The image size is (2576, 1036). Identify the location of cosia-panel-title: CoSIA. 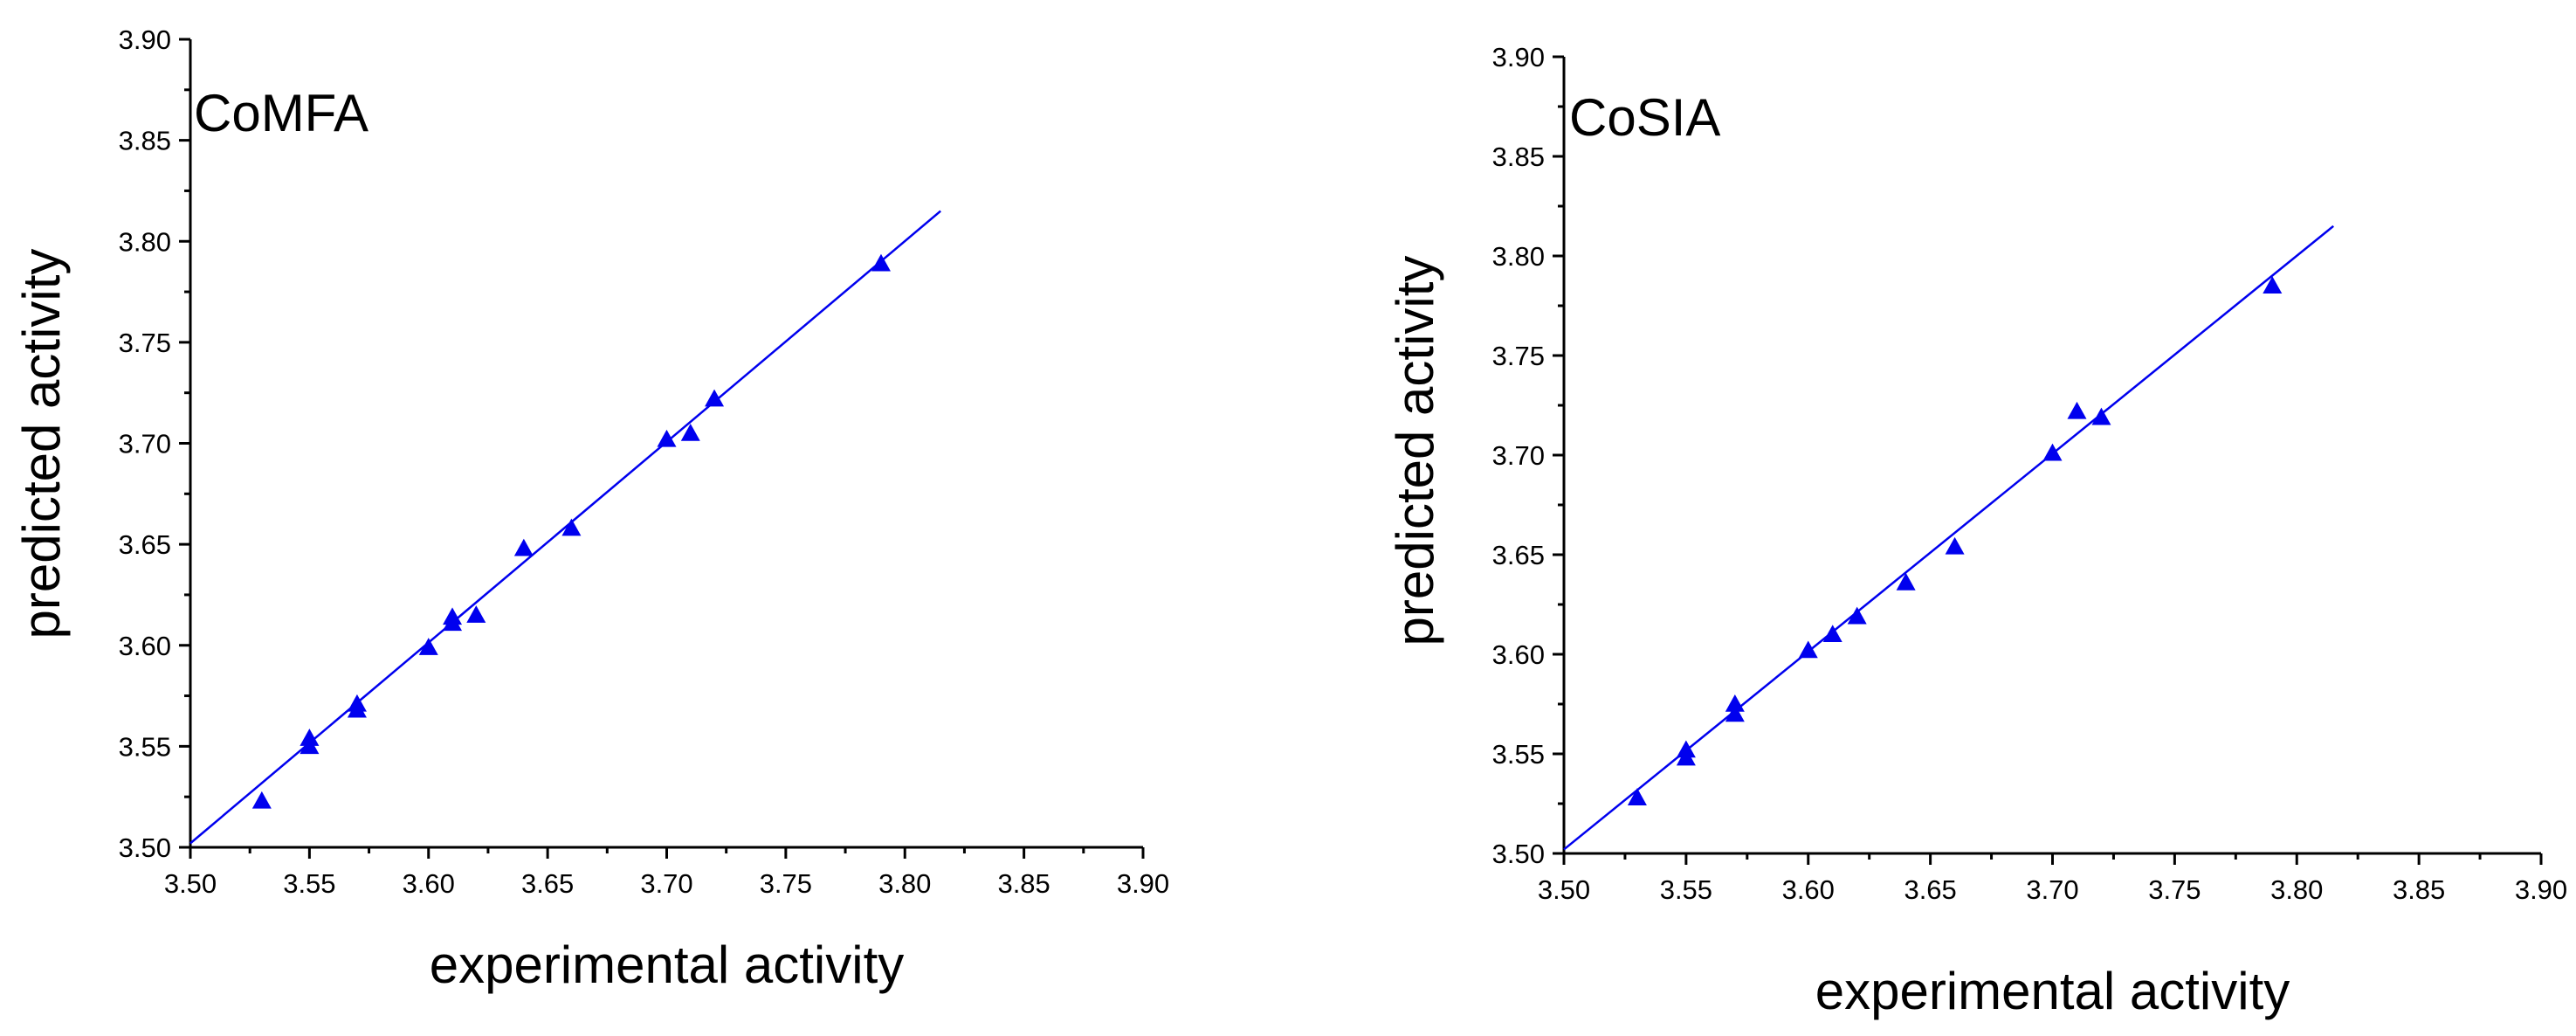
(1644, 118).